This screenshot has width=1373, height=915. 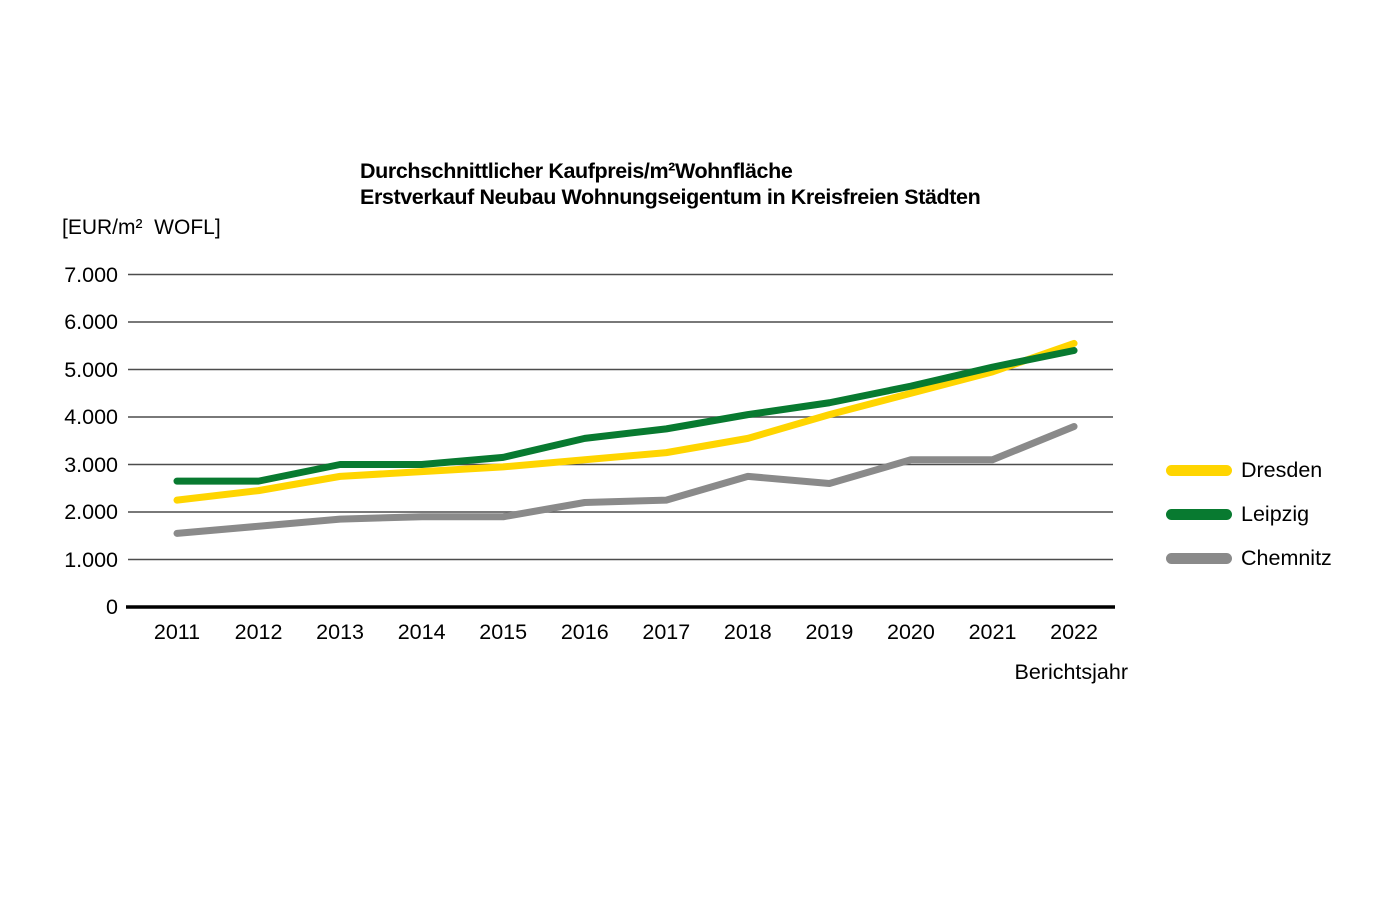 I want to click on legend-item-chemnitz: Chemnitz, so click(x=1249, y=558).